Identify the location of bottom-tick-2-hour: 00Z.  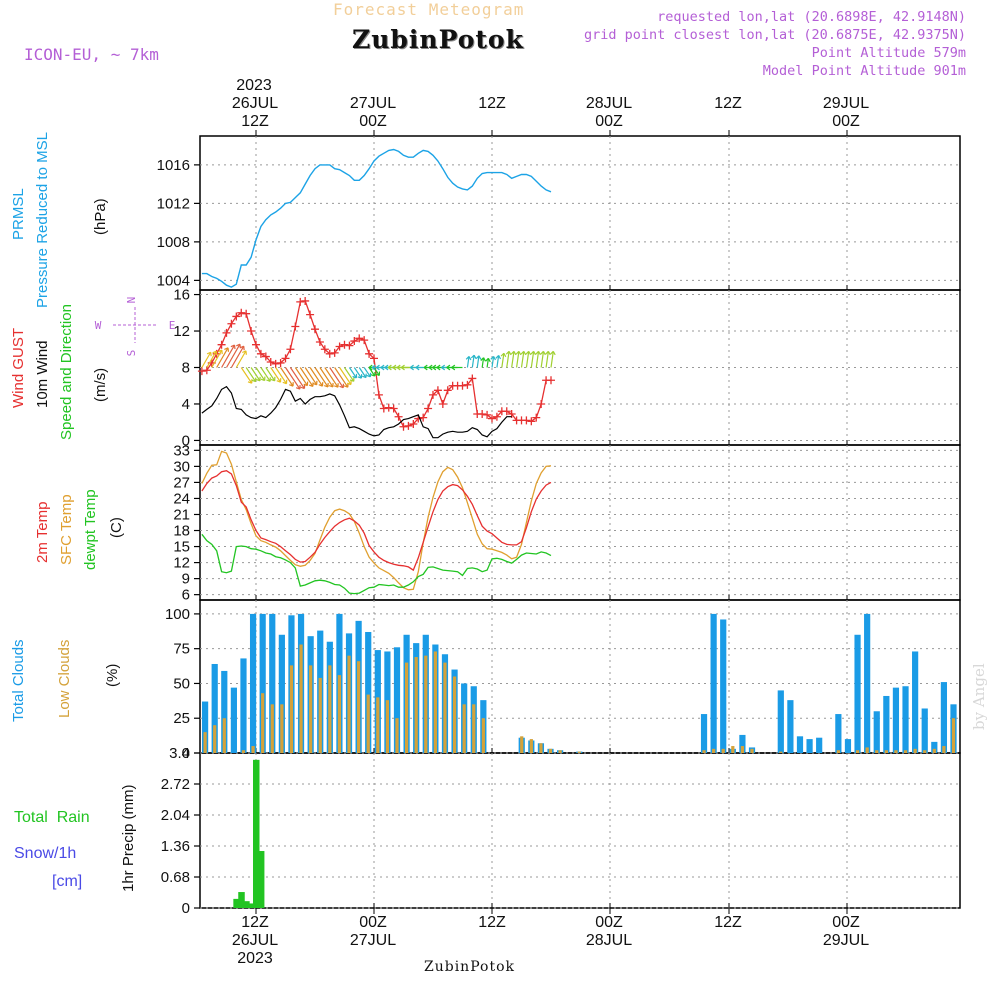
(373, 922).